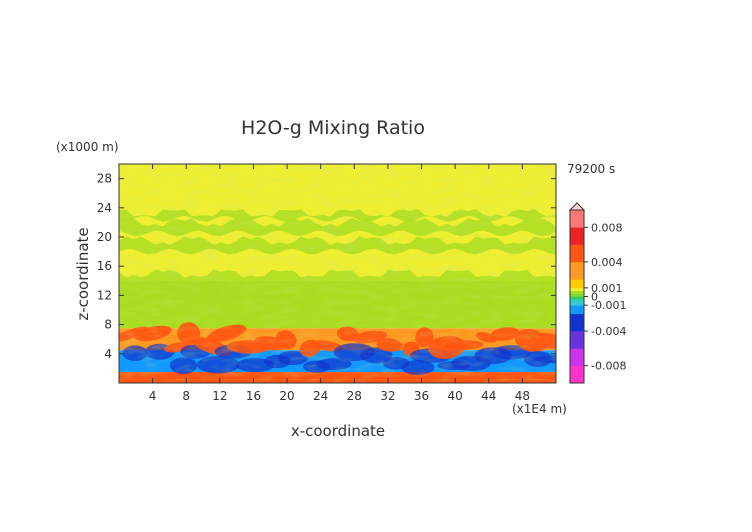  Describe the element at coordinates (455, 396) in the screenshot. I see `x-tick-label: 40` at that location.